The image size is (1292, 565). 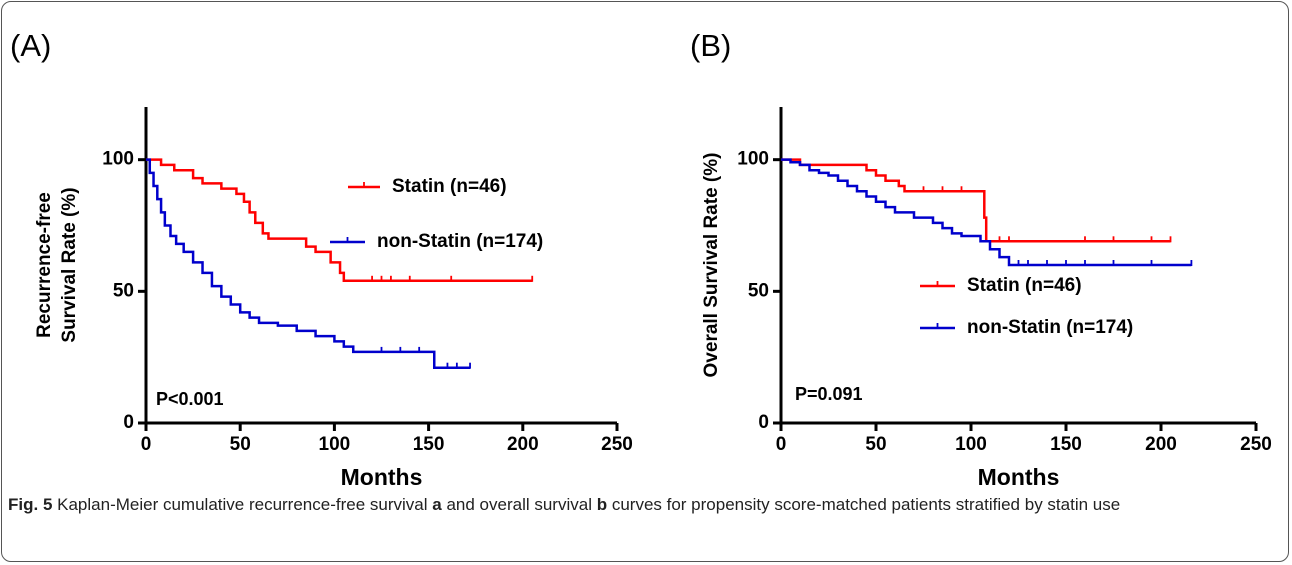 I want to click on caption-part: a, so click(x=437, y=504).